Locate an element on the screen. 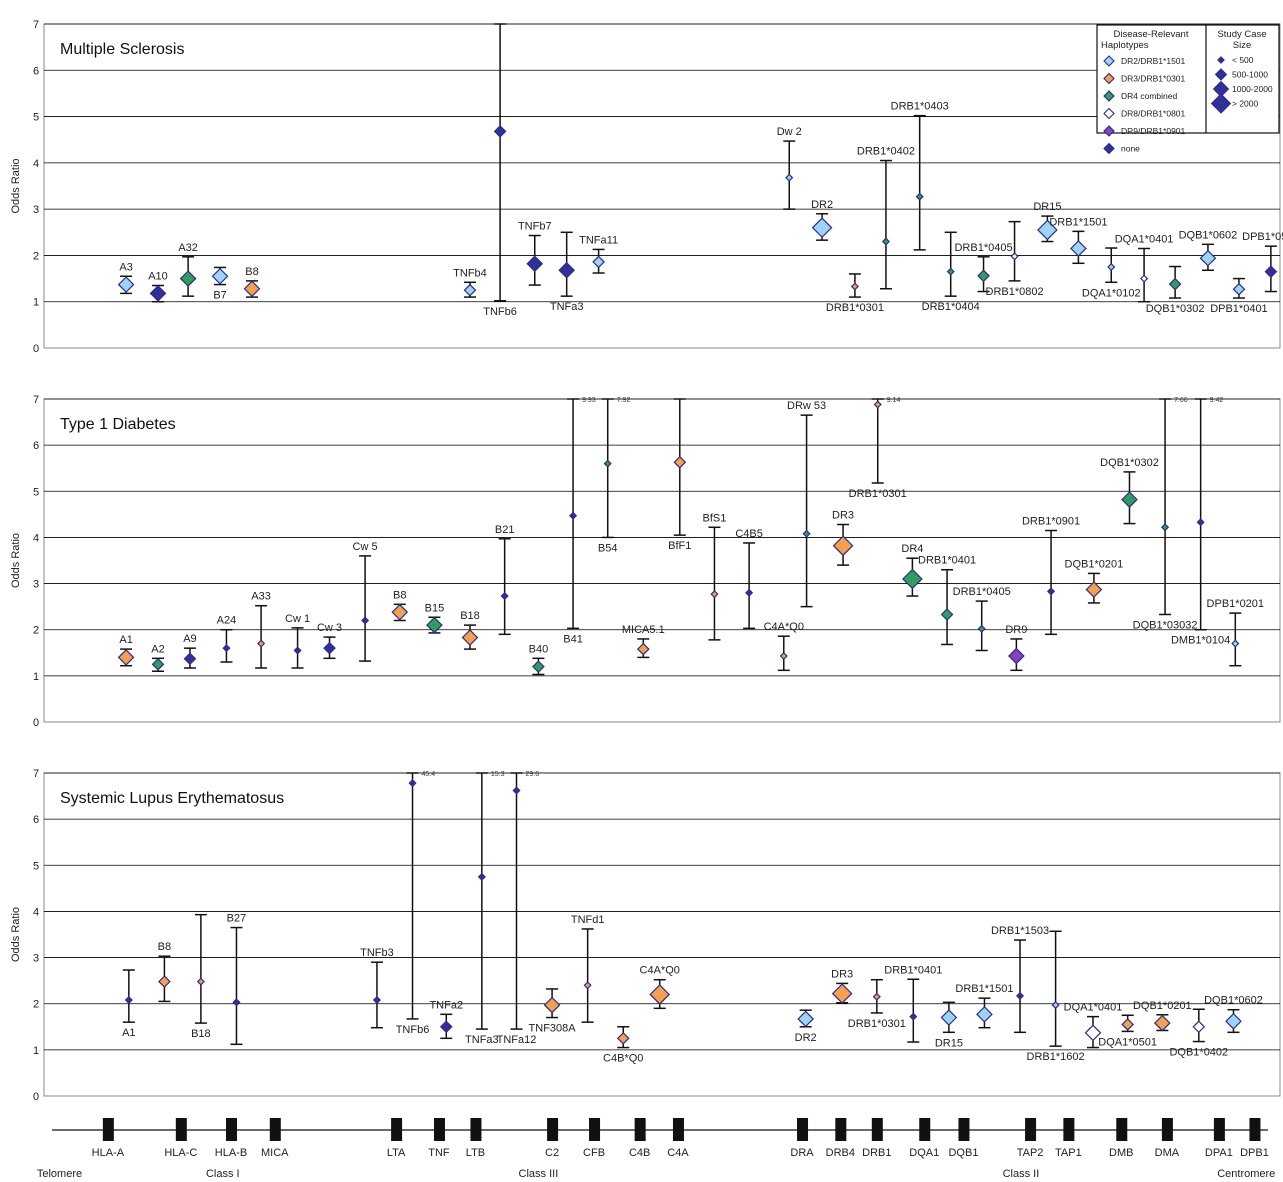 This screenshot has height=1182, width=1283. point-label: DQA1*0401 is located at coordinates (1093, 1008).